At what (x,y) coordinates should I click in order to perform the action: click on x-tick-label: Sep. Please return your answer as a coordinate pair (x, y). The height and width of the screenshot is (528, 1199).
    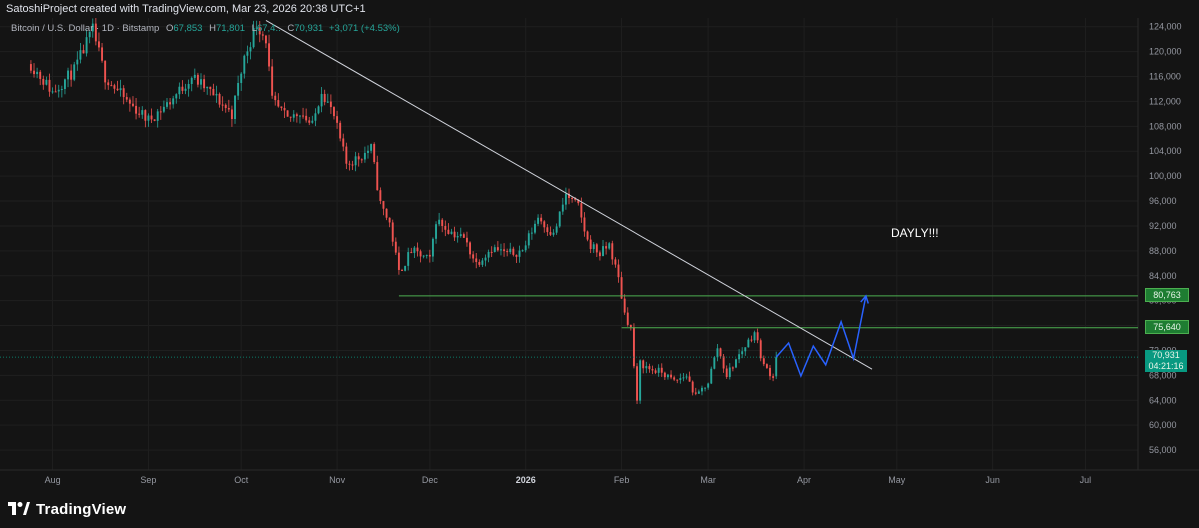
    Looking at the image, I should click on (148, 480).